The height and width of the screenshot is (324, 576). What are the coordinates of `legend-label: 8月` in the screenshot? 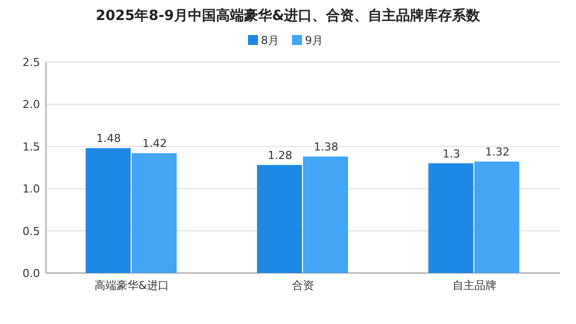 It's located at (270, 40).